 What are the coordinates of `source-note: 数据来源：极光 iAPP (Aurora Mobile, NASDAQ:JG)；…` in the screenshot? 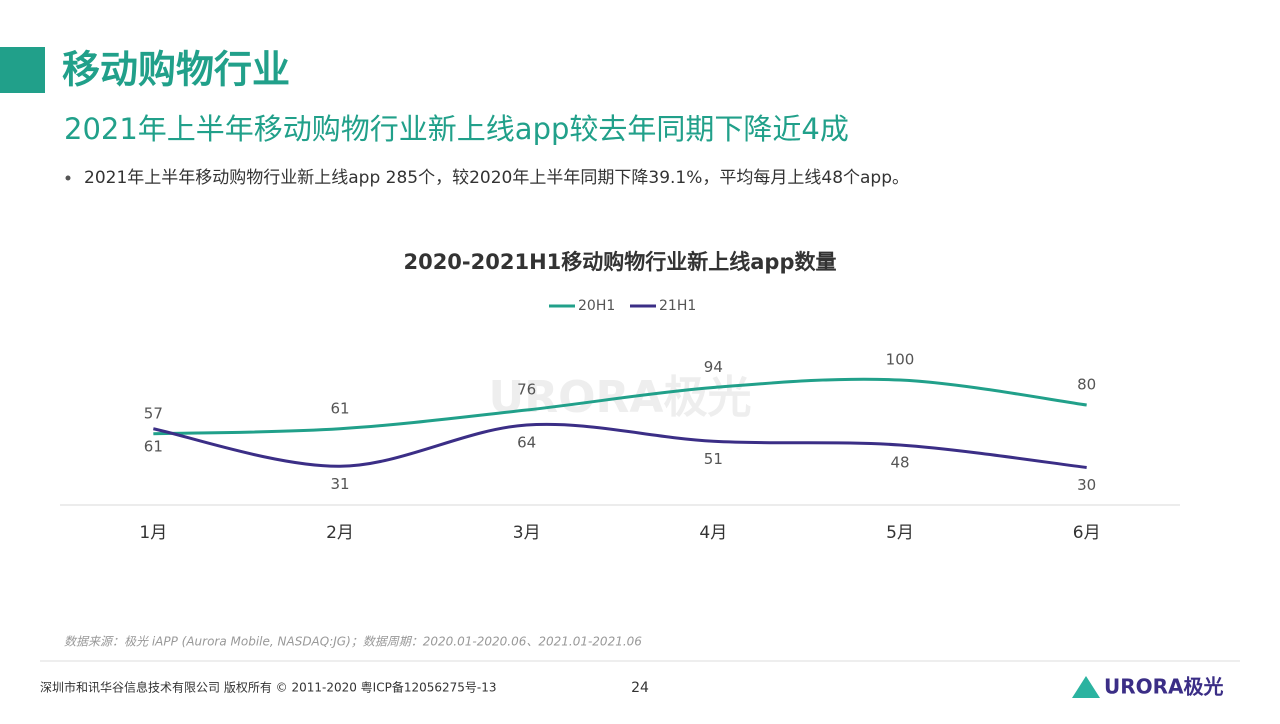 It's located at (353, 642).